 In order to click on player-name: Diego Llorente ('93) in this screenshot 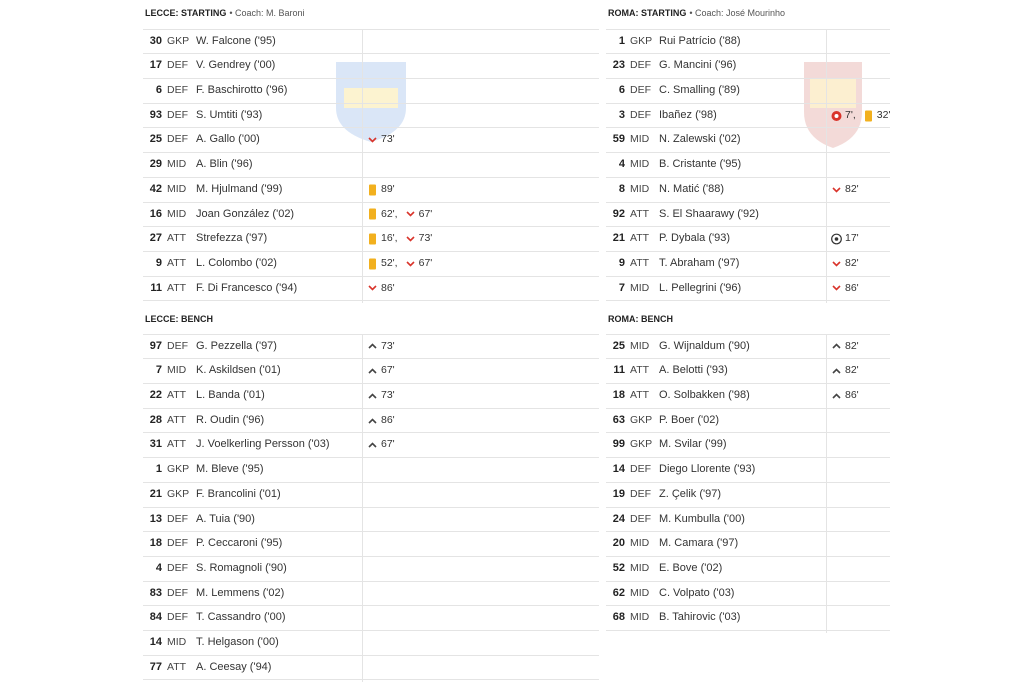, I will do `click(707, 469)`.